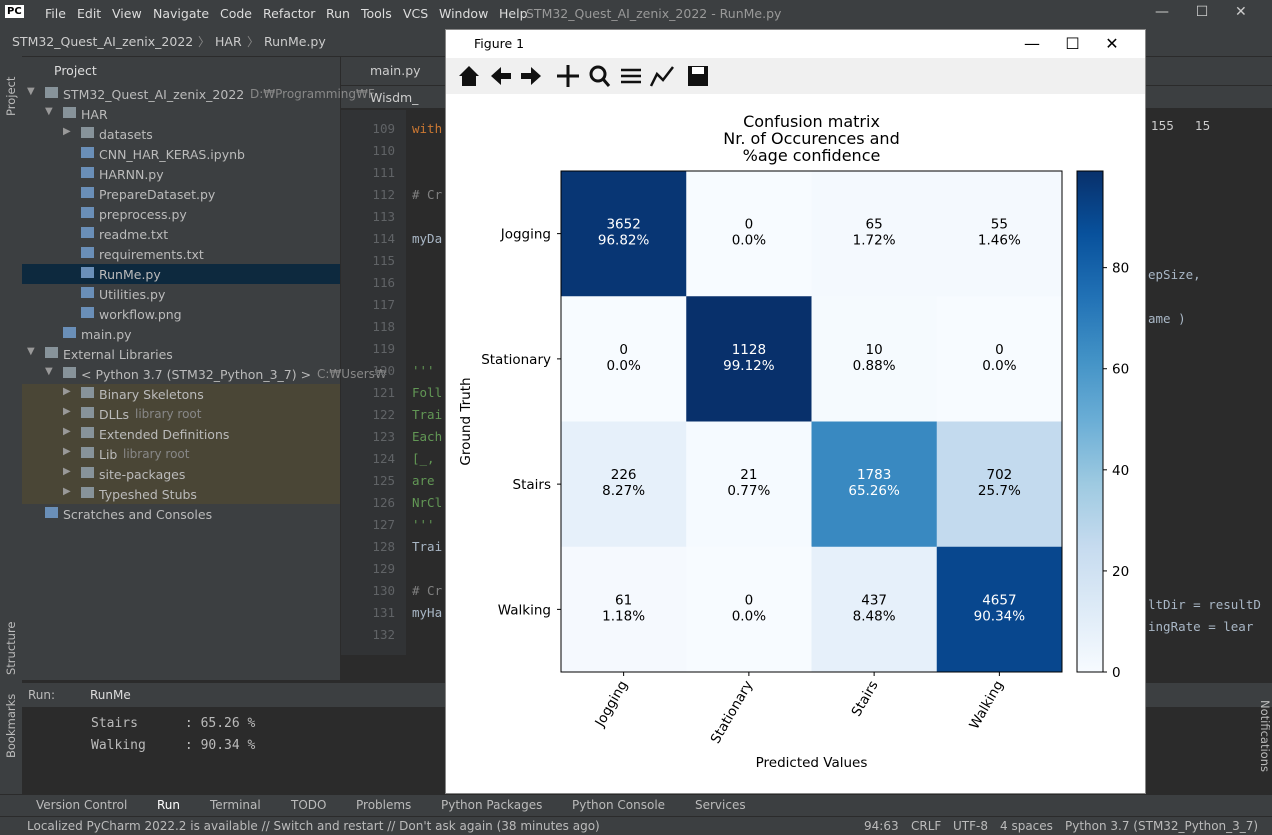 This screenshot has height=835, width=1272. What do you see at coordinates (732, 712) in the screenshot?
I see `x-tick-label: Stationary` at bounding box center [732, 712].